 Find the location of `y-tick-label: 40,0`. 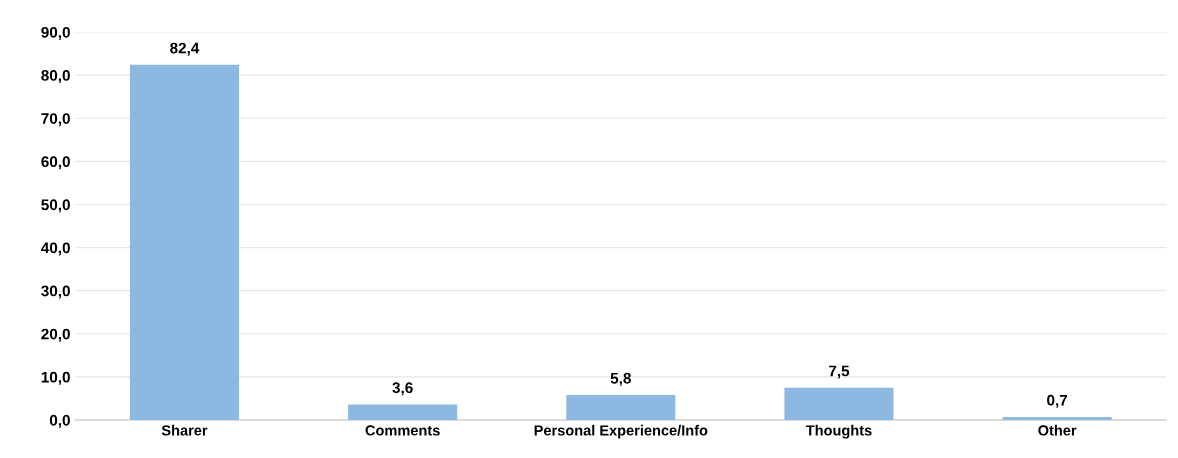

y-tick-label: 40,0 is located at coordinates (55, 249).